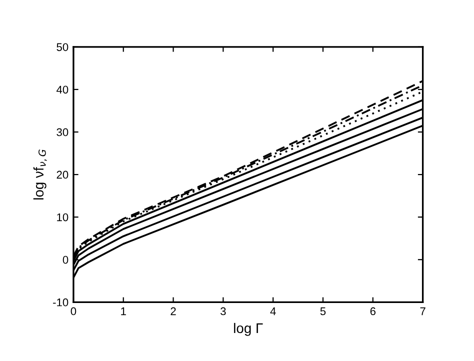  What do you see at coordinates (65, 260) in the screenshot?
I see `y-tick-label: 0` at bounding box center [65, 260].